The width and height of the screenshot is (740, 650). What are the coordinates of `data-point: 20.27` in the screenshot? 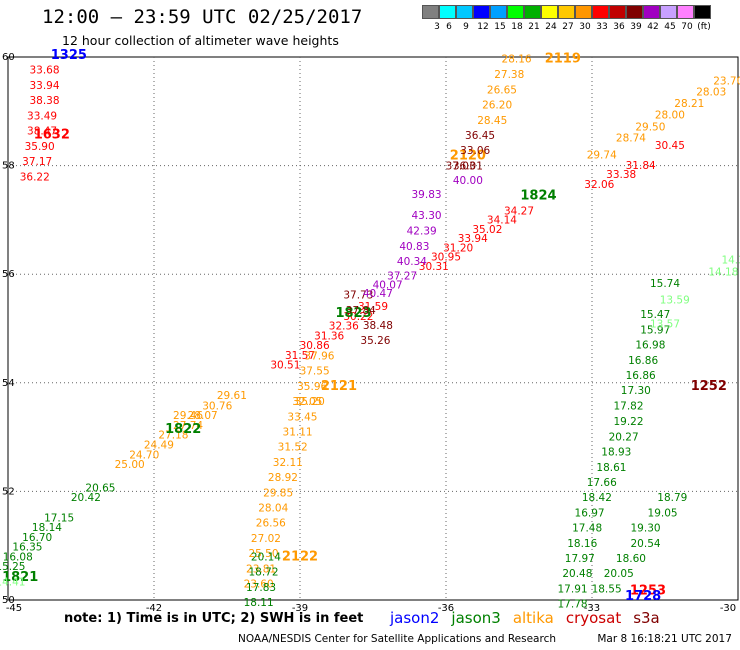 It's located at (624, 437).